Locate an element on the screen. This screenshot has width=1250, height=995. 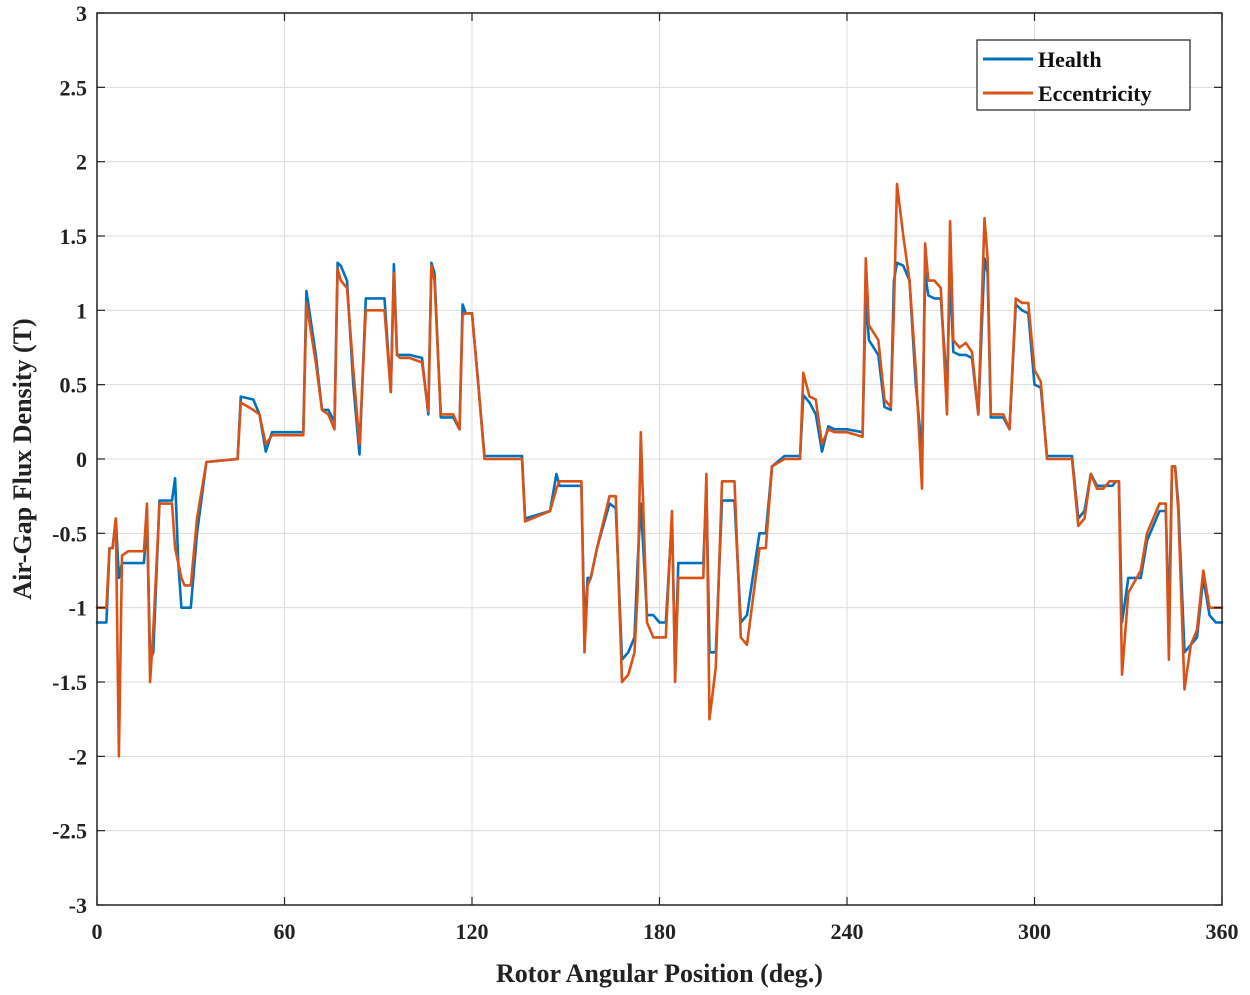
legend: Health Eccentricity is located at coordinates (1083, 75).